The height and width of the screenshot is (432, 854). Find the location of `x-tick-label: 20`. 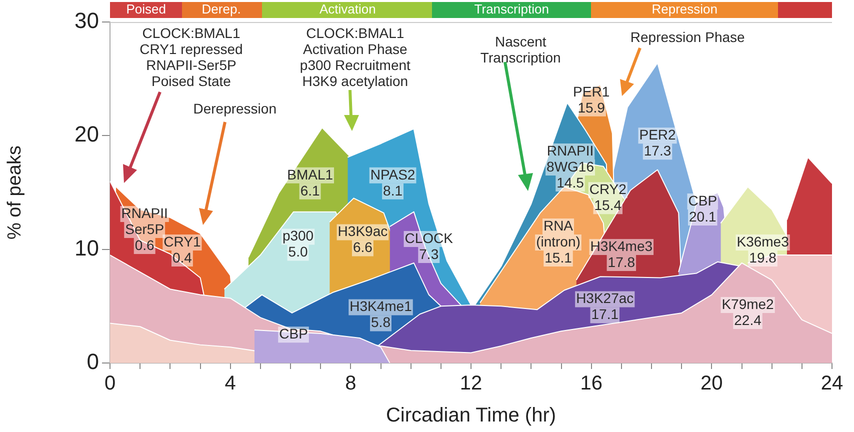

x-tick-label: 20 is located at coordinates (711, 383).